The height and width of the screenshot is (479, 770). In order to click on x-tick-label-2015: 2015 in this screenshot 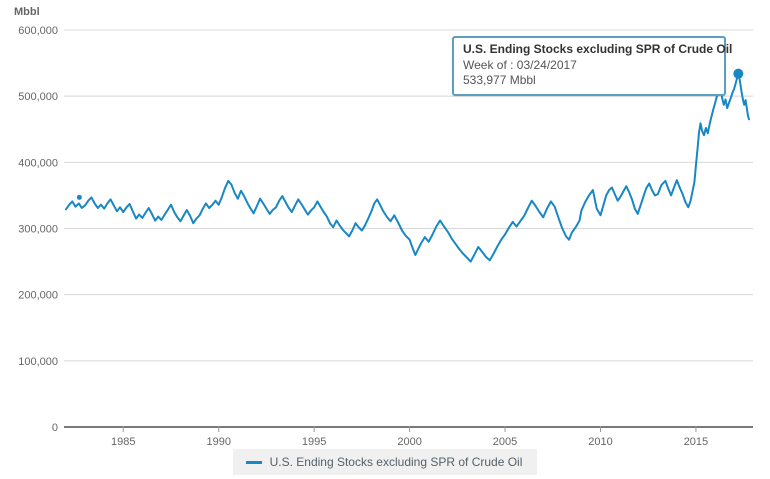, I will do `click(696, 442)`.